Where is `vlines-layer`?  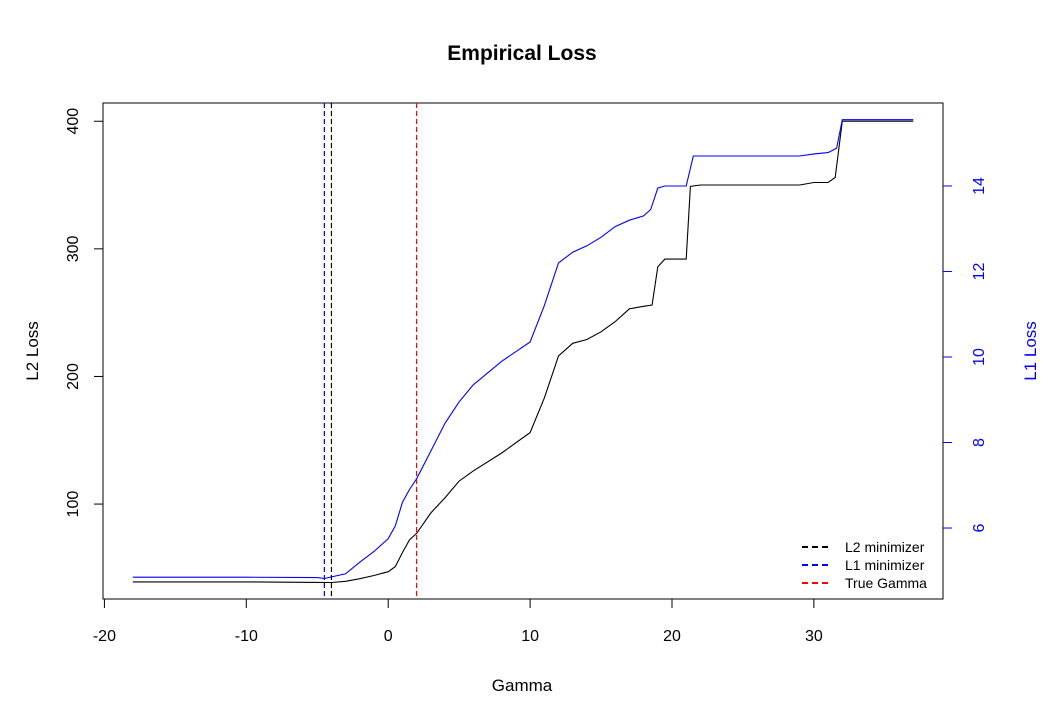
vlines-layer is located at coordinates (370, 351).